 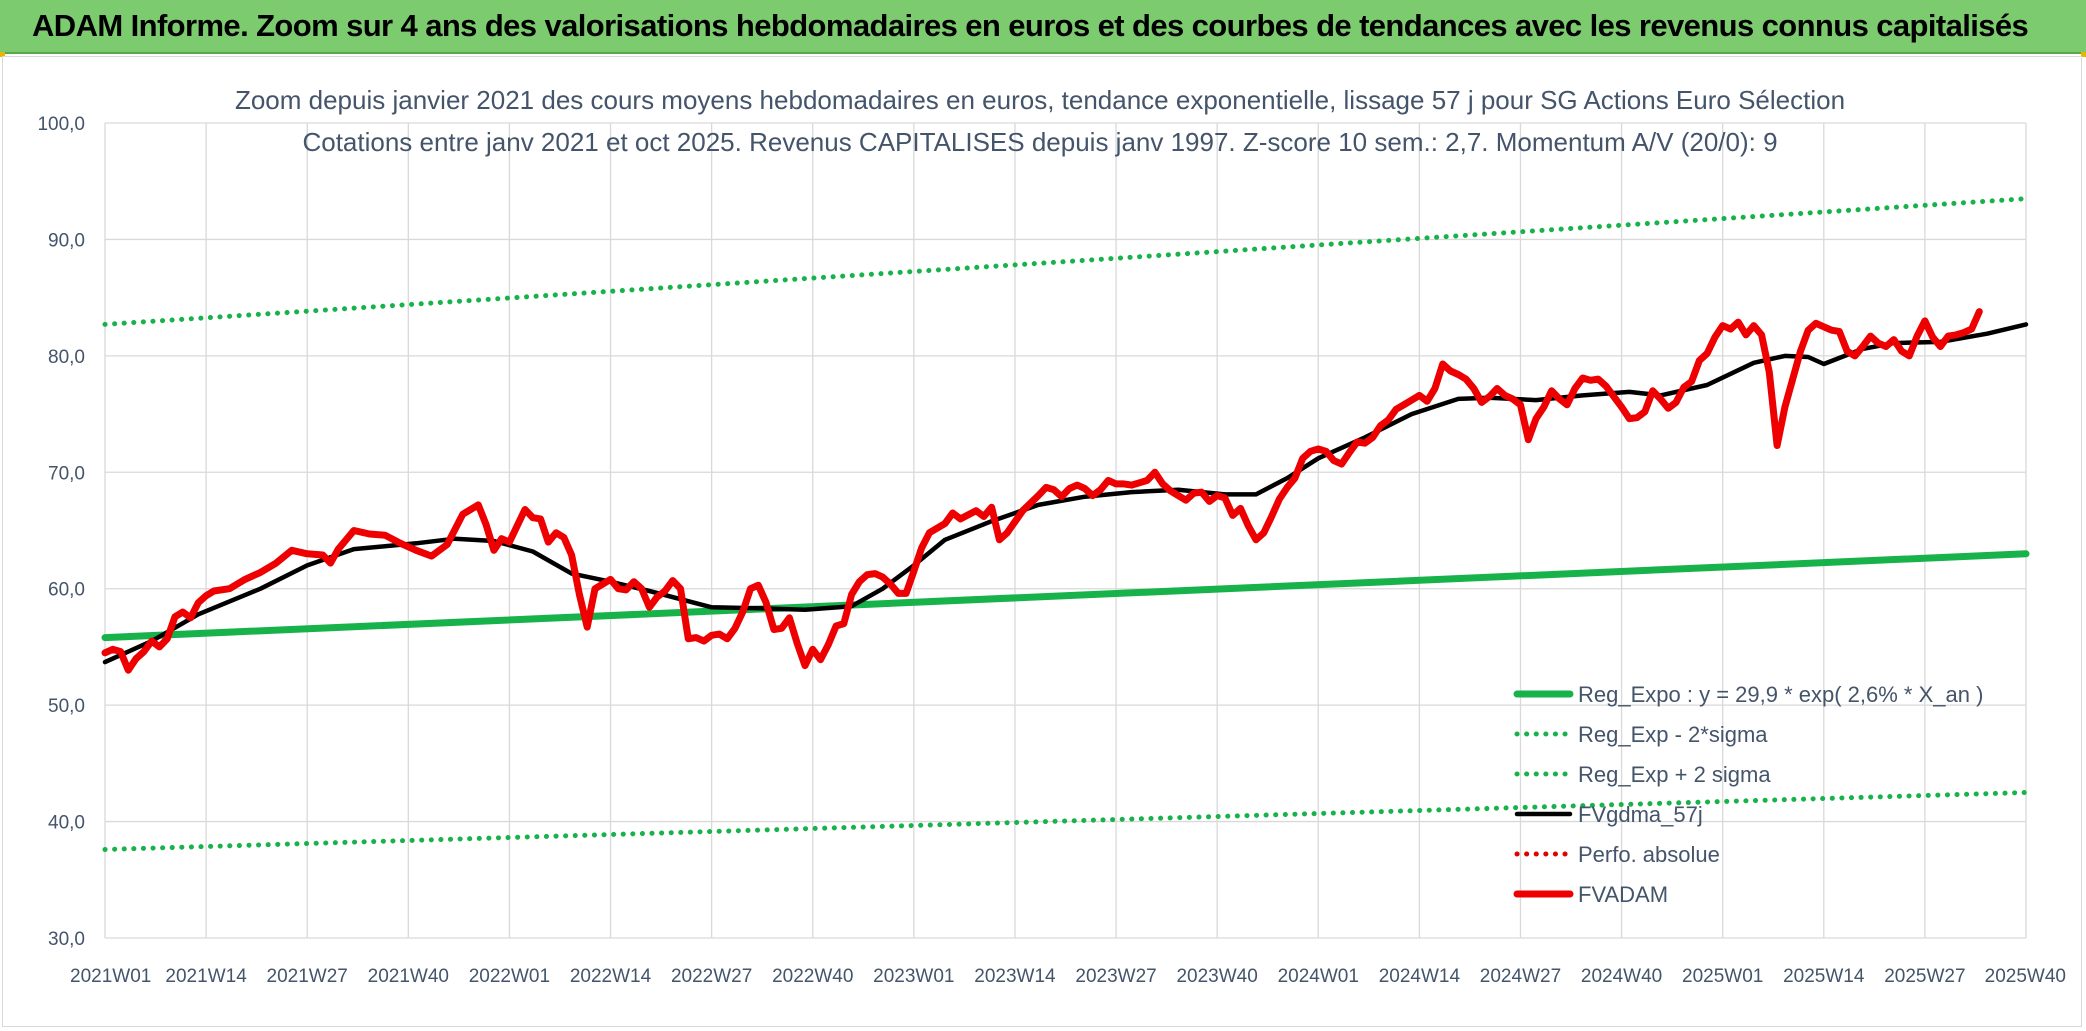 I want to click on y-tick-label: 60,0, so click(x=66, y=590).